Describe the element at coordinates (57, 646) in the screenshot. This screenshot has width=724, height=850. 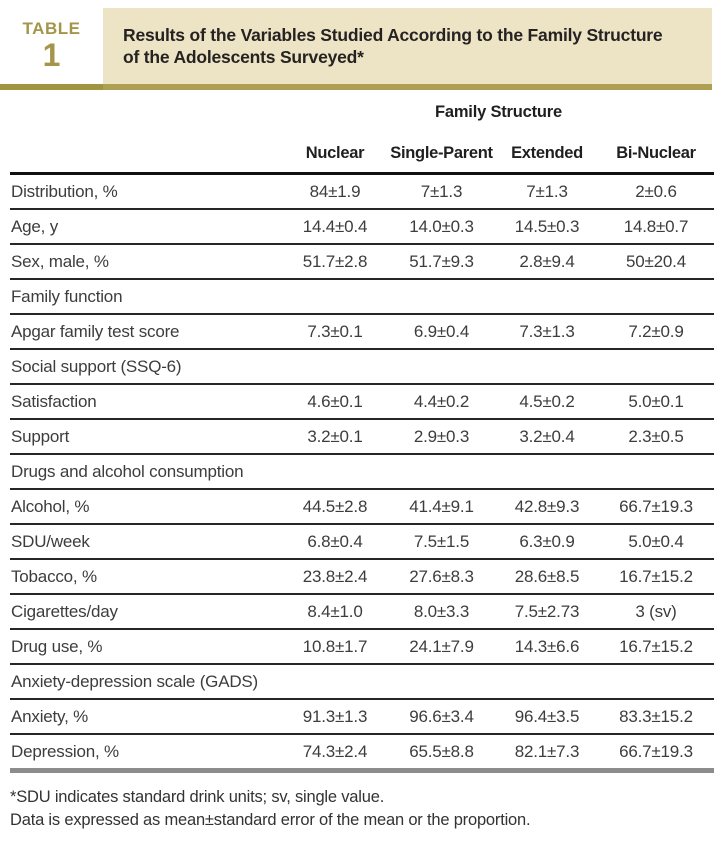
I see `row-label: Drug use, %` at that location.